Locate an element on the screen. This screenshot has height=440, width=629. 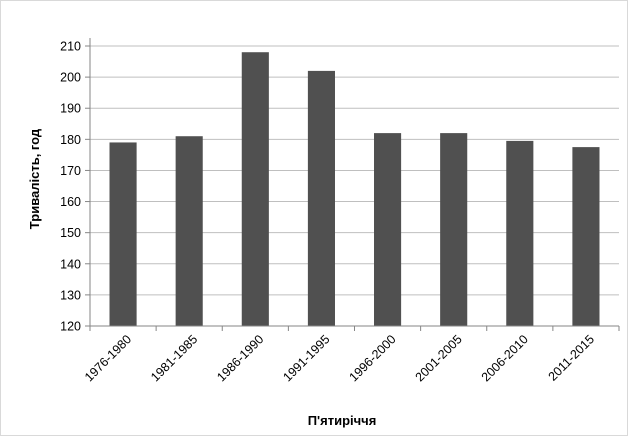
x-axis-title: П'ятиріччя is located at coordinates (342, 420).